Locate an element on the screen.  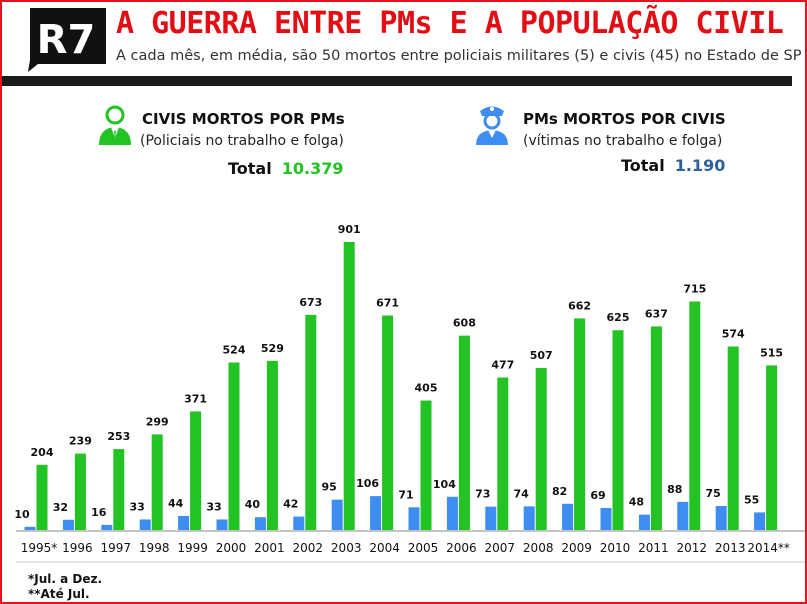
civis-value-label: 515 is located at coordinates (771, 352).